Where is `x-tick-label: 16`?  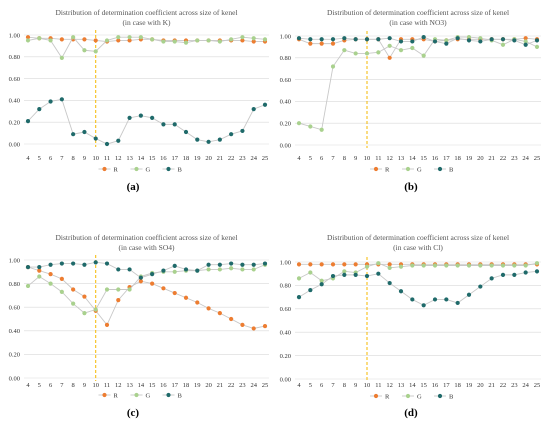
x-tick-label: 16 is located at coordinates (163, 385).